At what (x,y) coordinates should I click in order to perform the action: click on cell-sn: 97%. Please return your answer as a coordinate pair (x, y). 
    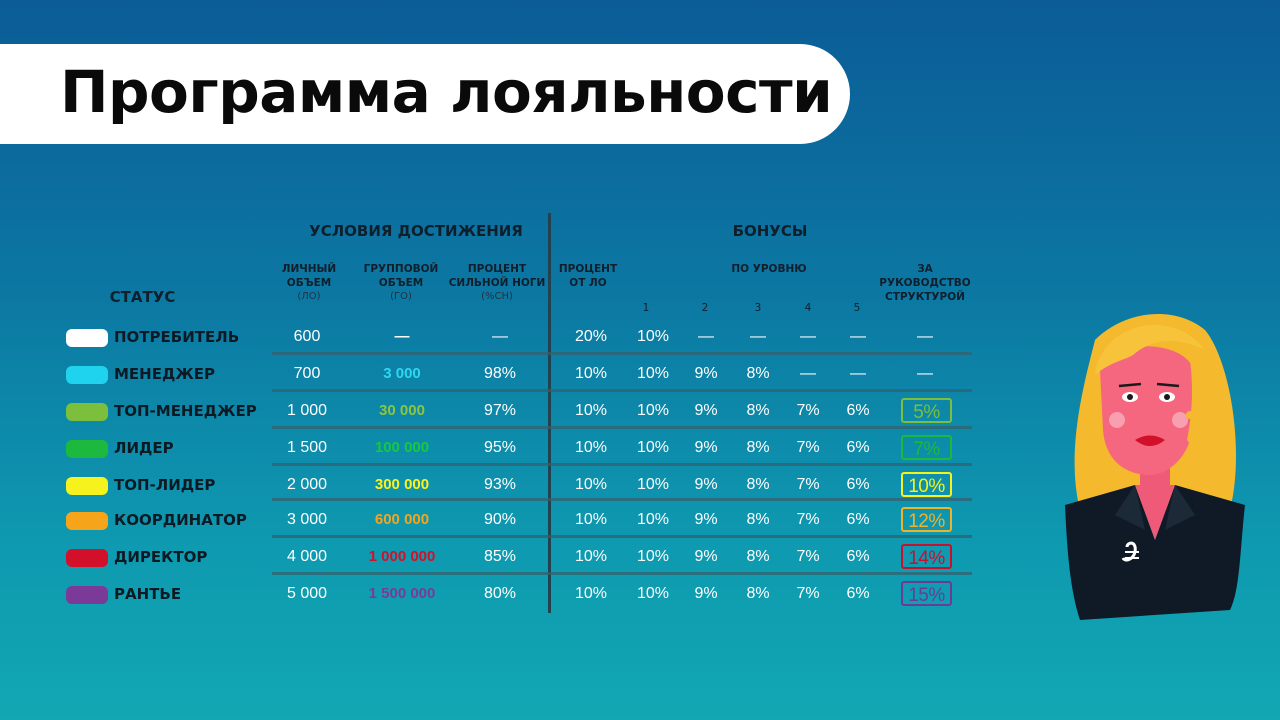
    Looking at the image, I should click on (500, 410).